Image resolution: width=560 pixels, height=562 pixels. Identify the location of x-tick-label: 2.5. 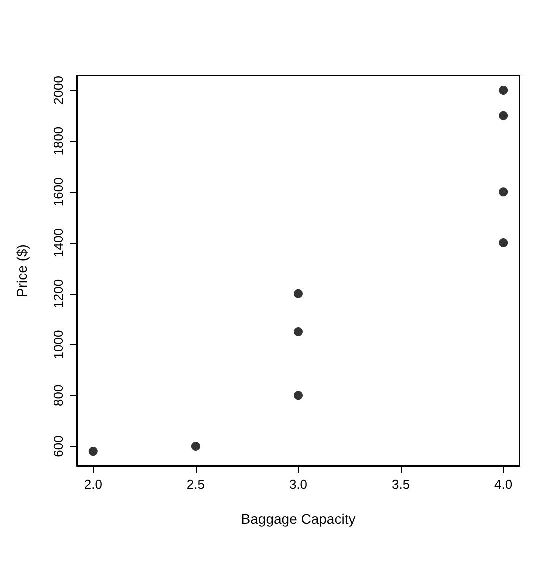
(195, 484).